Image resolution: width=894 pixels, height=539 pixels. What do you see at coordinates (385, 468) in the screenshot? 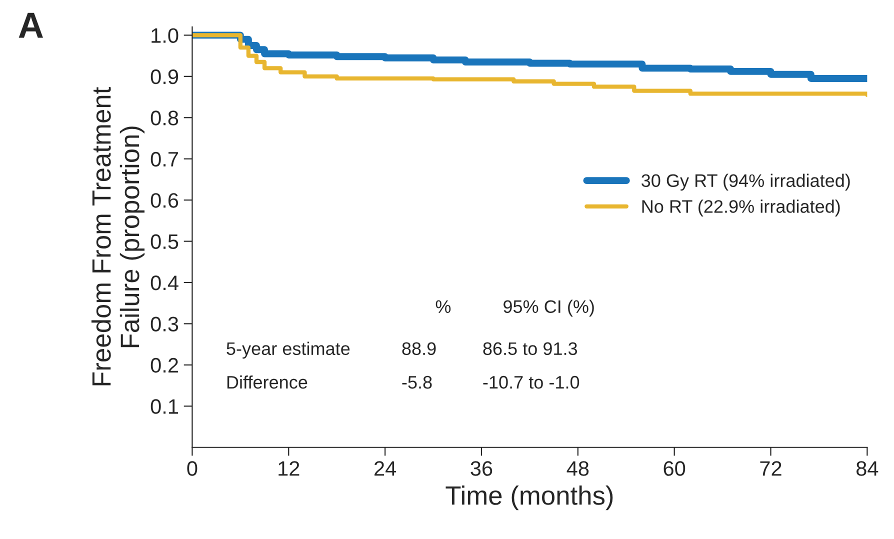
I see `x-tick-label: 24` at bounding box center [385, 468].